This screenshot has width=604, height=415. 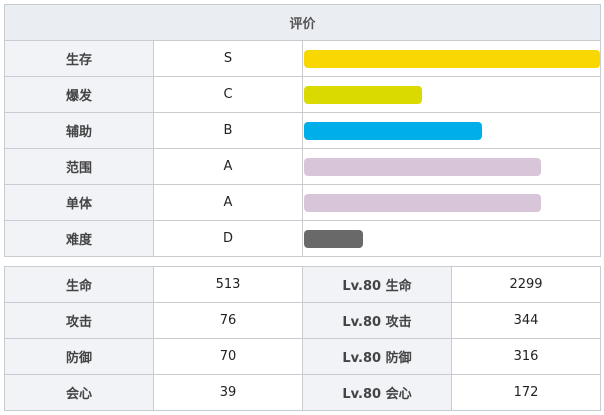 I want to click on stat-label: 攻击, so click(x=79, y=320).